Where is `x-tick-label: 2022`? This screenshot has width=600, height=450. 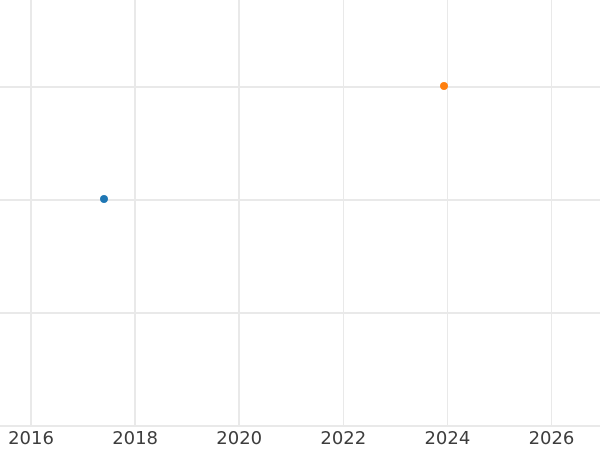 x-tick-label: 2022 is located at coordinates (343, 438).